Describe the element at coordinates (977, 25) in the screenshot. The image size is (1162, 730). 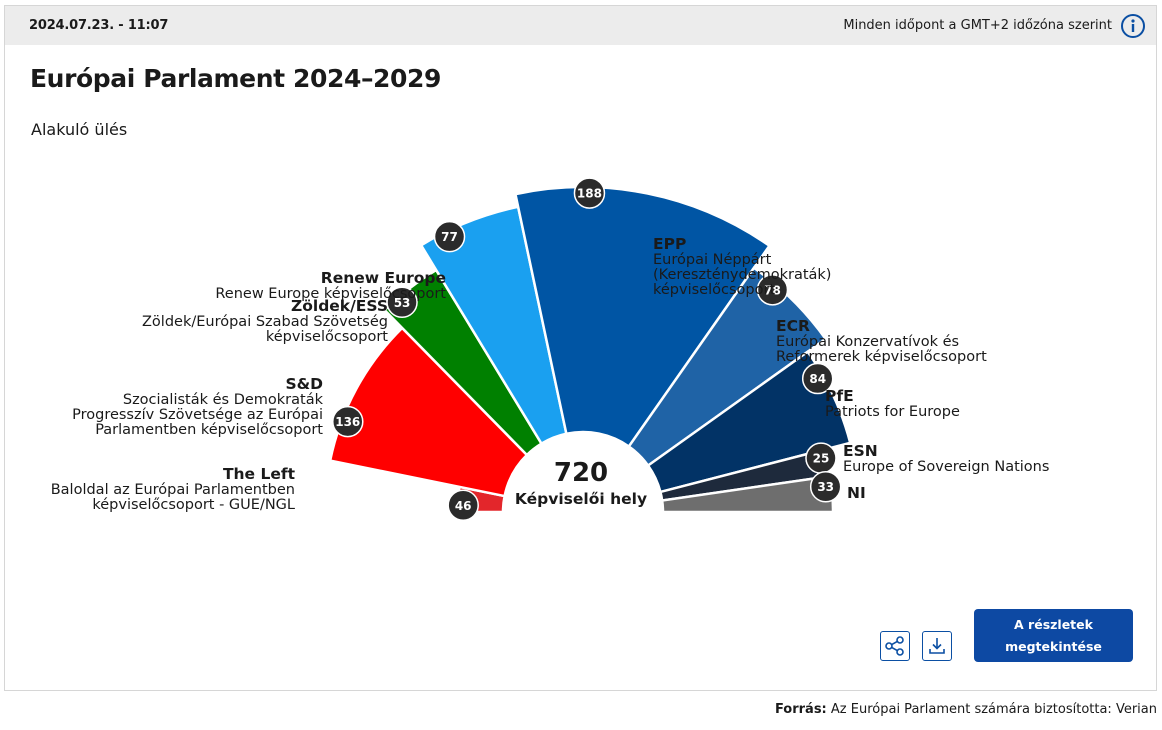
I see `timezone-text: Minden időpont a GMT+2 időzóna szerint` at that location.